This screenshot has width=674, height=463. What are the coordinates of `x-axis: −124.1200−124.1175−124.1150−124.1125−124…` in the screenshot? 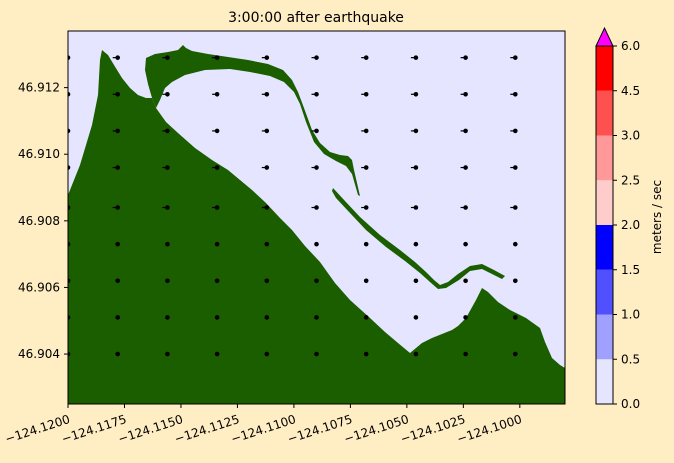 It's located at (263, 425).